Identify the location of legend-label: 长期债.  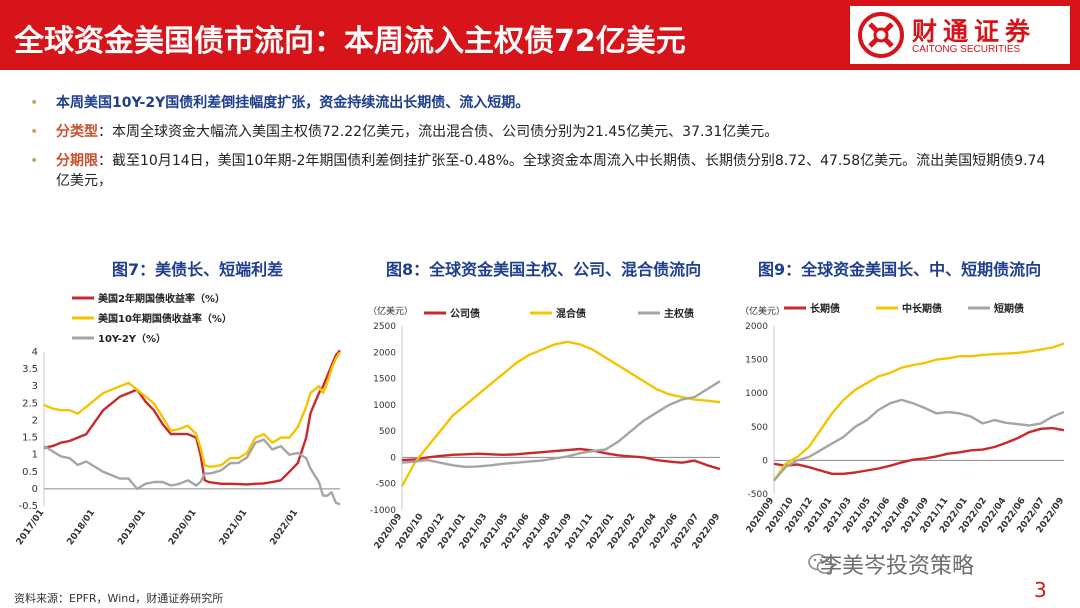
(825, 308).